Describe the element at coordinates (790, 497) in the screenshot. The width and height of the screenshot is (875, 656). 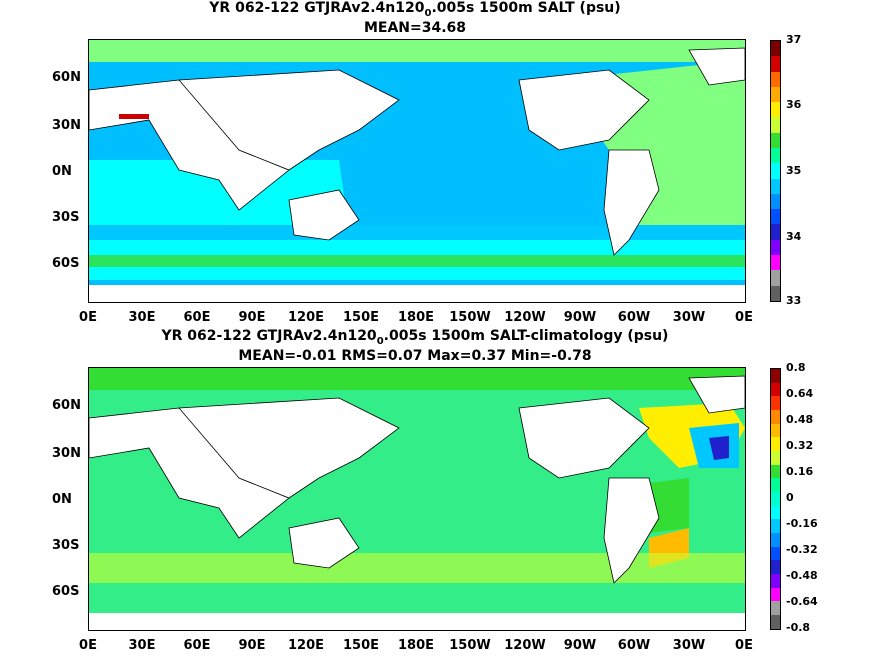
I see `colorbar-label: 0` at that location.